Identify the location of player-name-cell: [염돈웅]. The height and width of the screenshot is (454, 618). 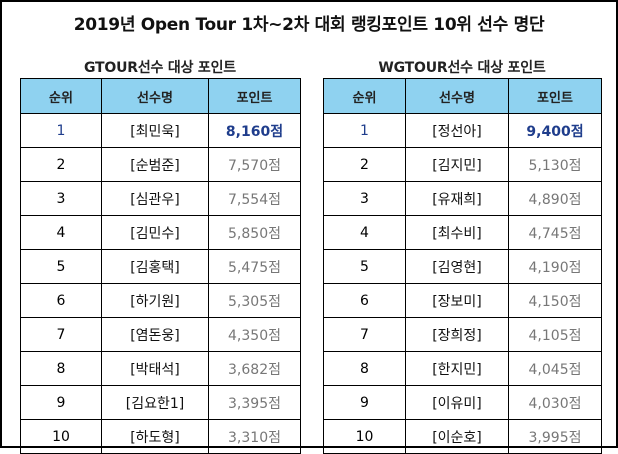
(155, 334).